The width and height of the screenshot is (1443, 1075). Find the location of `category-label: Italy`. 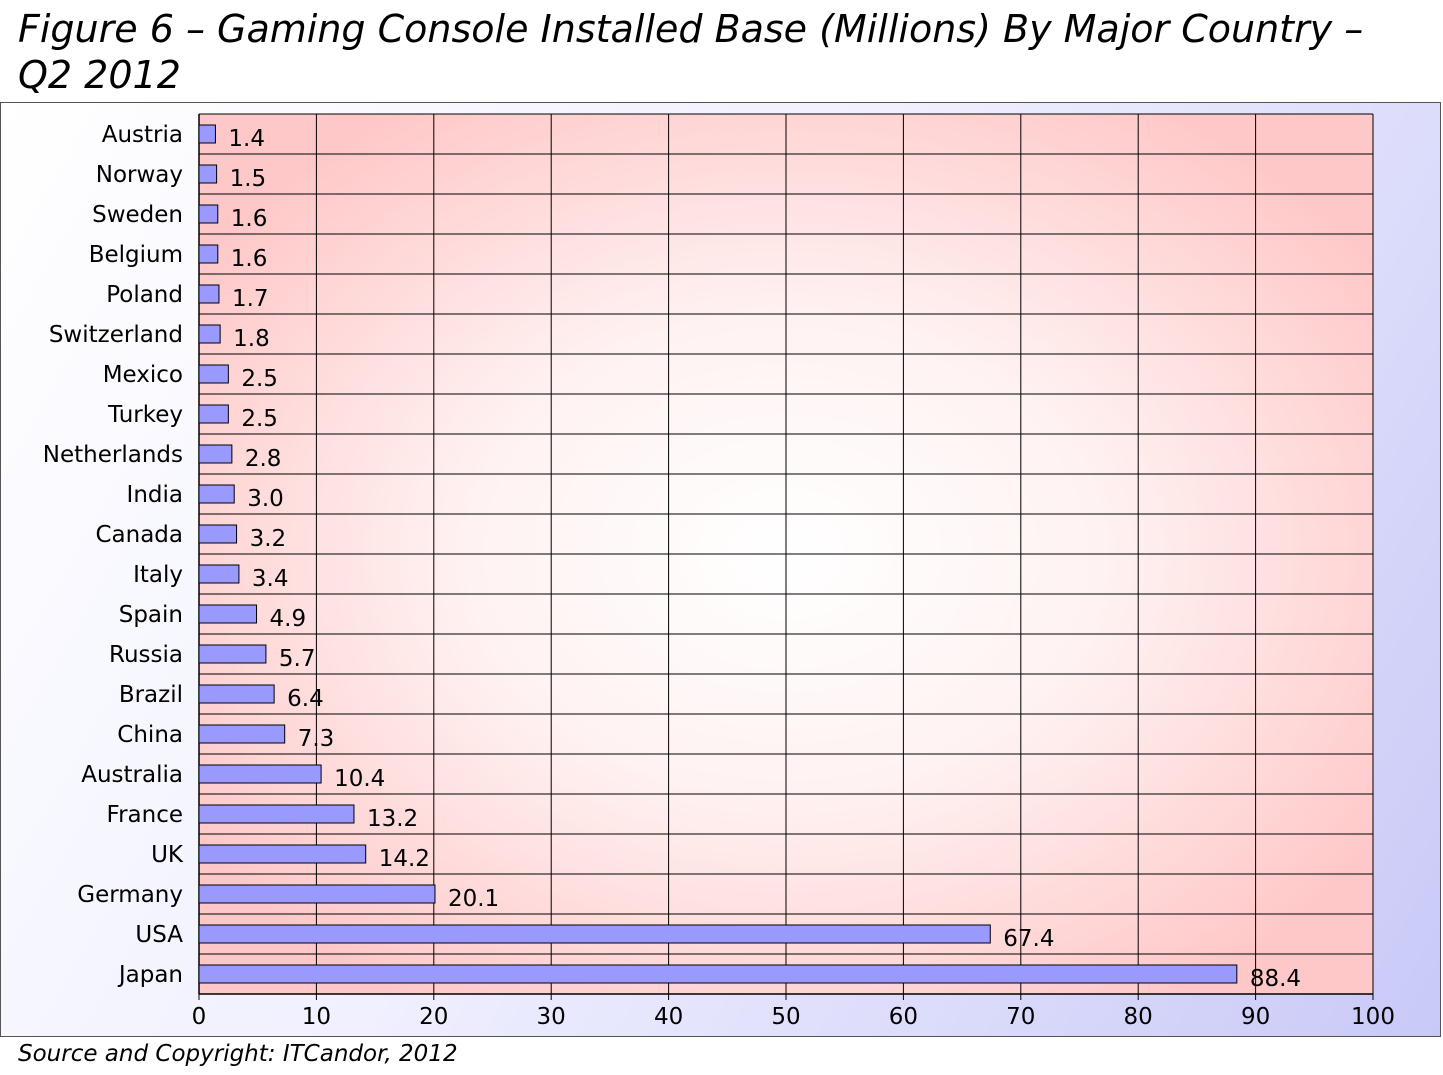

category-label: Italy is located at coordinates (158, 575).